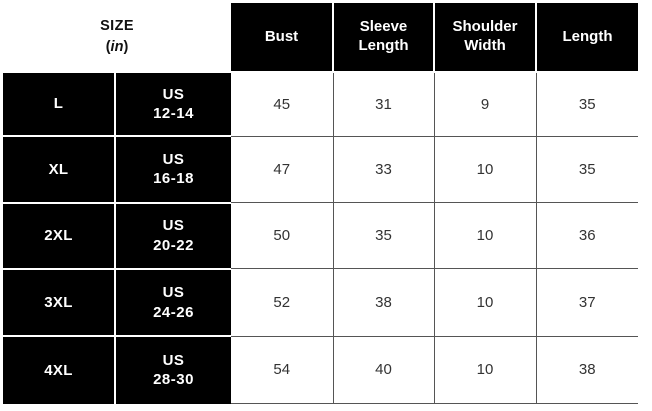 Image resolution: width=652 pixels, height=411 pixels. What do you see at coordinates (586, 302) in the screenshot?
I see `cell-length: 37` at bounding box center [586, 302].